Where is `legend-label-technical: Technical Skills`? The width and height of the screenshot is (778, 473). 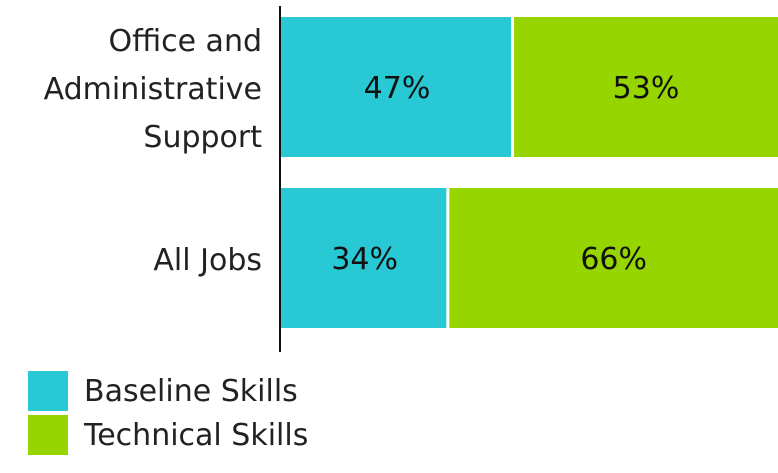
legend-label-technical: Technical Skills is located at coordinates (196, 435).